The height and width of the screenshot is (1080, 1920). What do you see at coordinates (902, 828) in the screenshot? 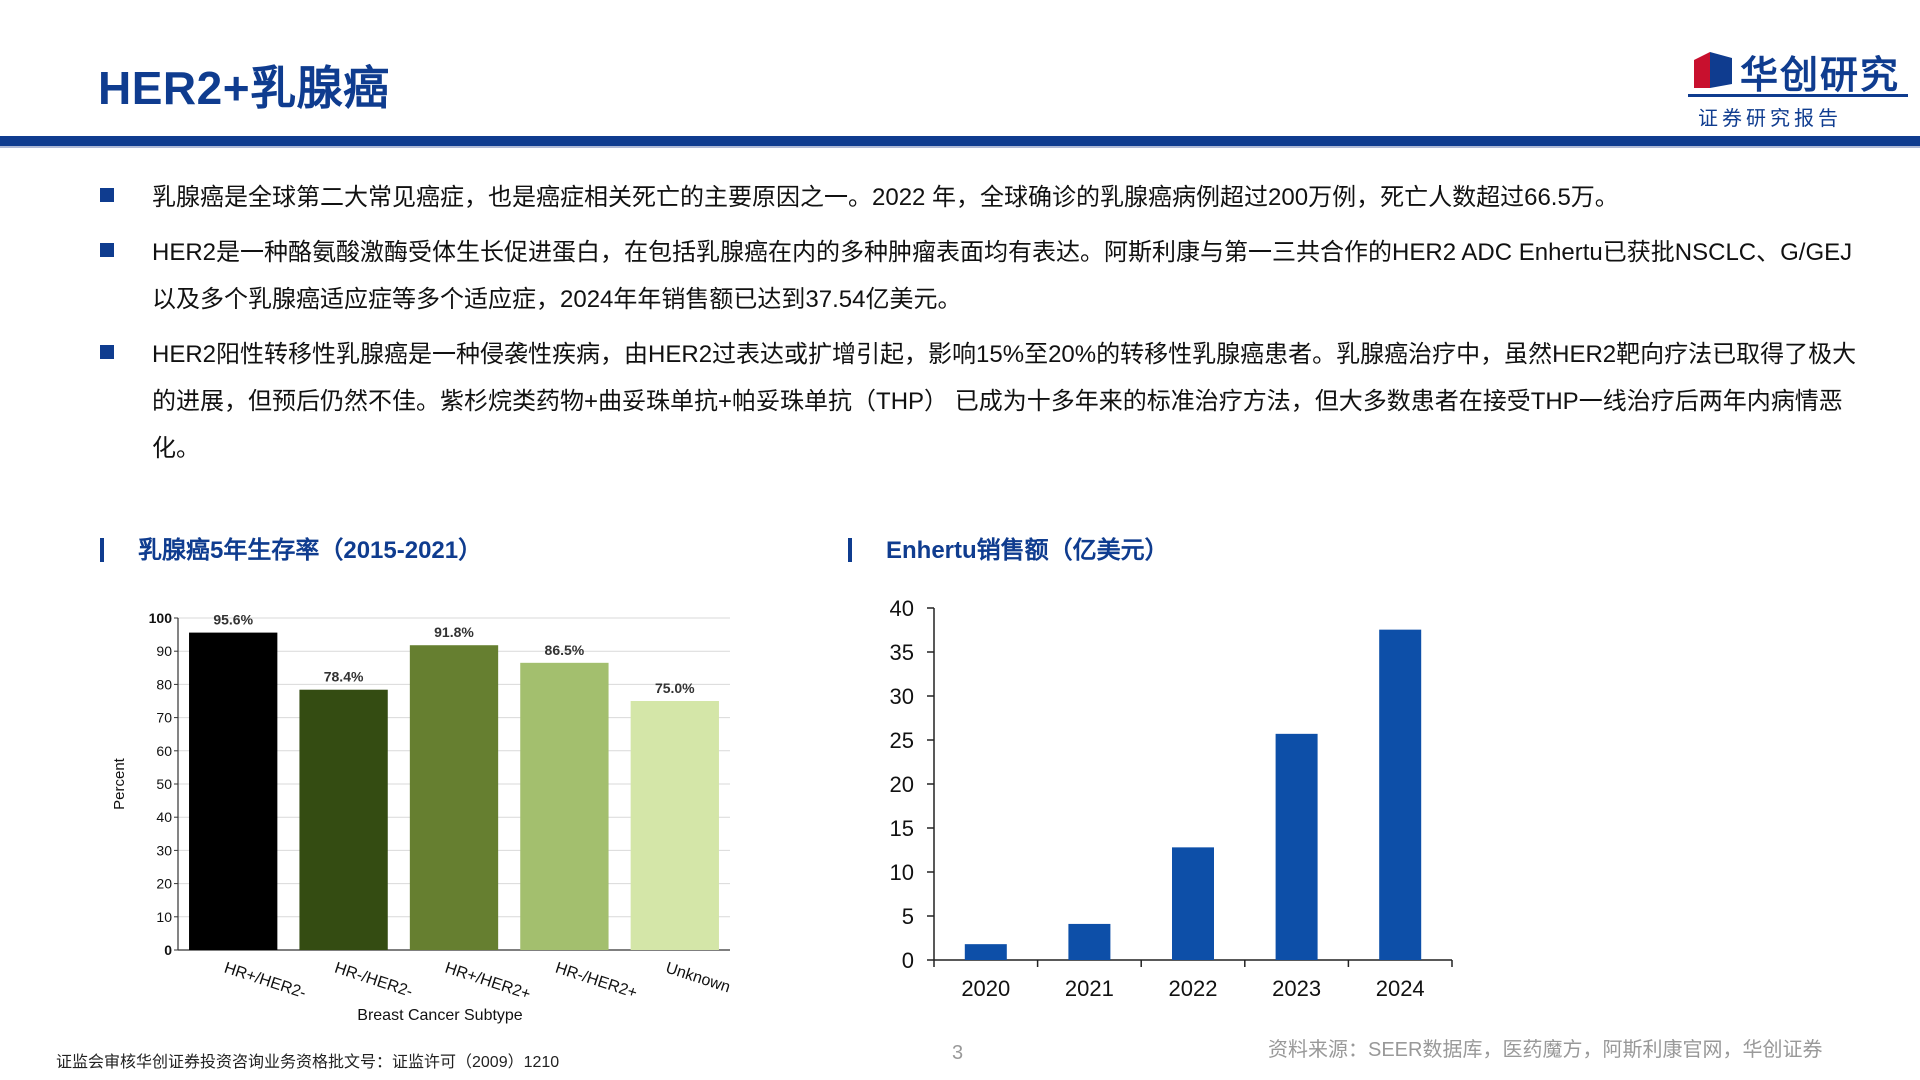
I see `y-tick-label: 15` at bounding box center [902, 828].